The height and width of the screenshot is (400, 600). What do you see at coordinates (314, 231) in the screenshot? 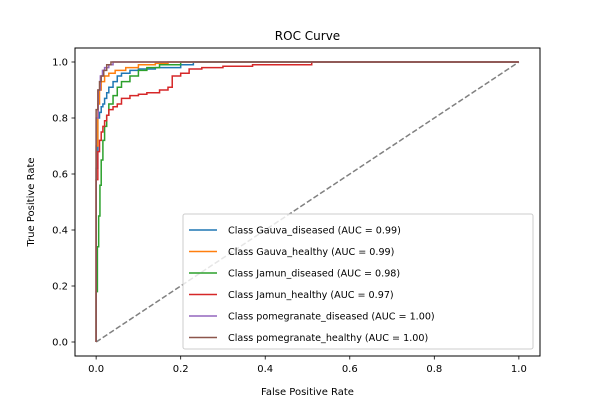
I see `legend-entry-1: Class Gauva_diseased (AUC = 0.99)` at bounding box center [314, 231].